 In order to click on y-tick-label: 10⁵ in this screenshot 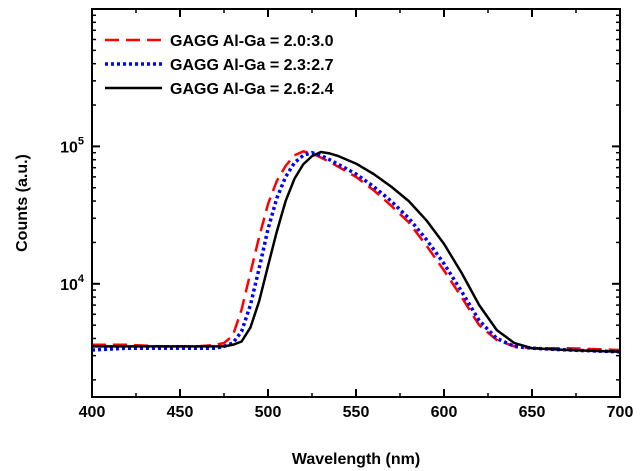, I will do `click(72, 145)`.